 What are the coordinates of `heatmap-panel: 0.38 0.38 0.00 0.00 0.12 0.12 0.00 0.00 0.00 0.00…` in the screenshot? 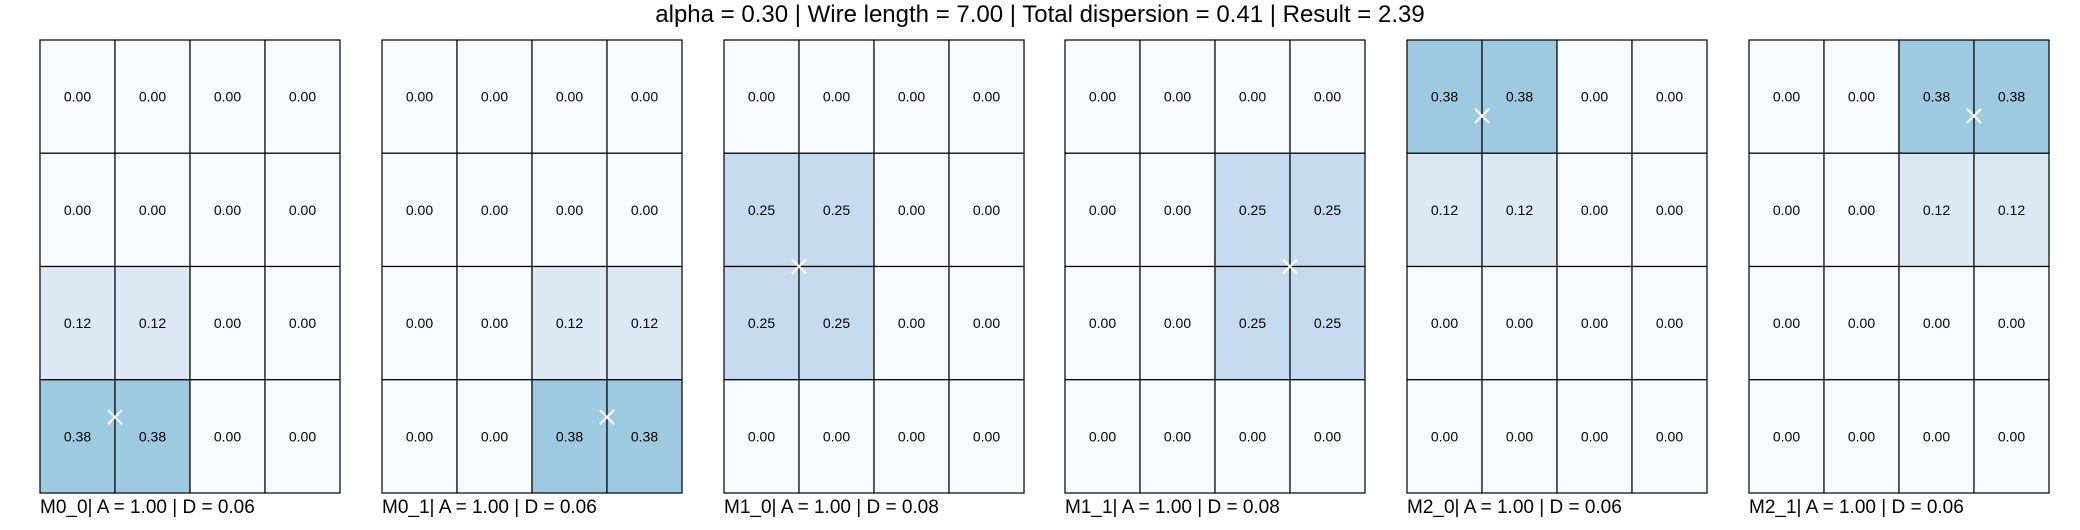 It's located at (1557, 278).